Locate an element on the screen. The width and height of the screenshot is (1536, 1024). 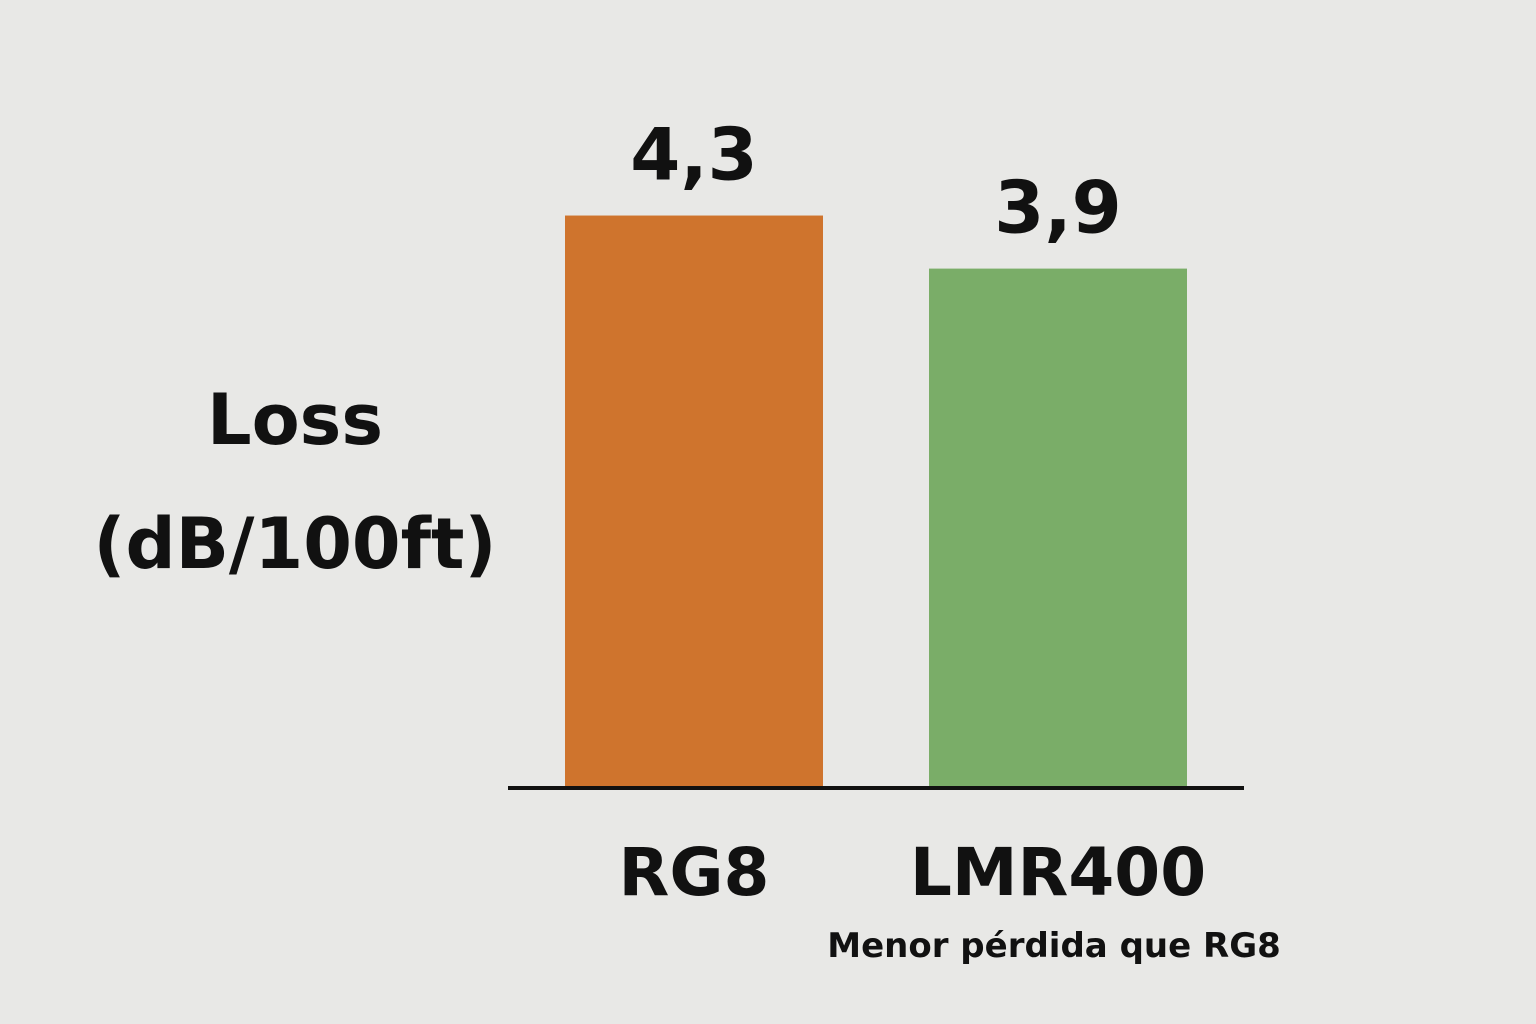
x-tick-label: RG8 is located at coordinates (694, 872).